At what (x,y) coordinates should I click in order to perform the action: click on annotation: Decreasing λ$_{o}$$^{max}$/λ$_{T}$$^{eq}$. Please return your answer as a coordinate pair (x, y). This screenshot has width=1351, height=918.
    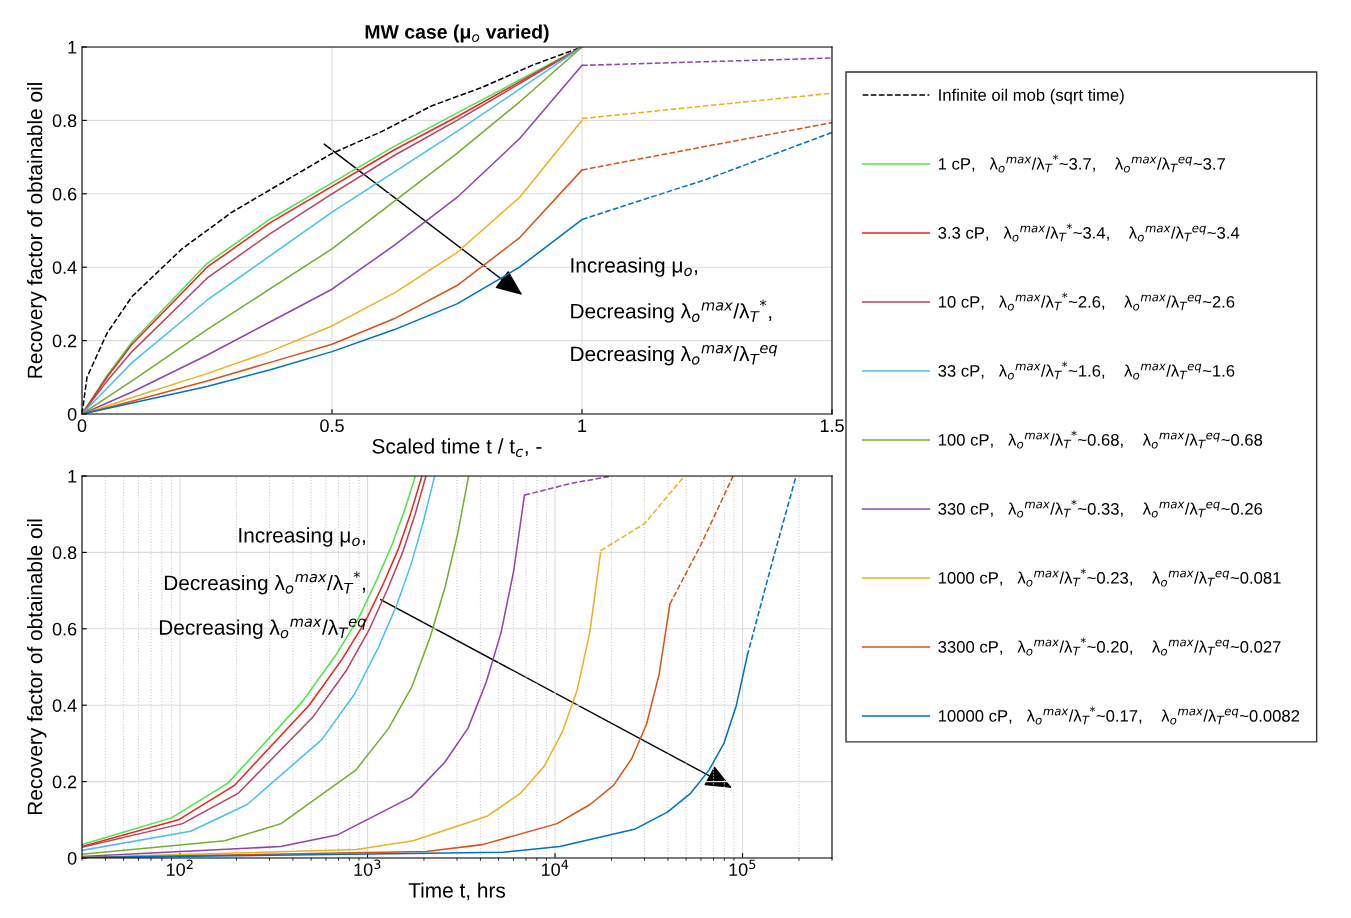
    Looking at the image, I should click on (674, 355).